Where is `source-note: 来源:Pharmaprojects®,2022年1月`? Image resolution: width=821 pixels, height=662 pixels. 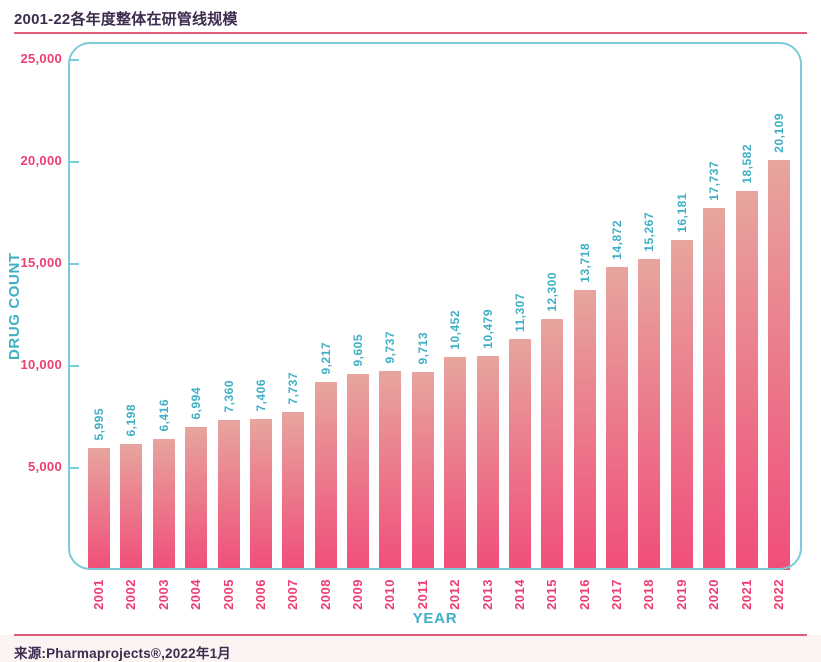
source-note: 来源:Pharmaprojects®,2022年1月 is located at coordinates (122, 653).